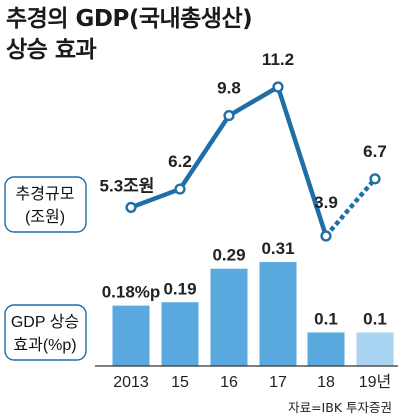 The image size is (400, 420). What do you see at coordinates (277, 248) in the screenshot?
I see `bar-value-label: 0.31` at bounding box center [277, 248].